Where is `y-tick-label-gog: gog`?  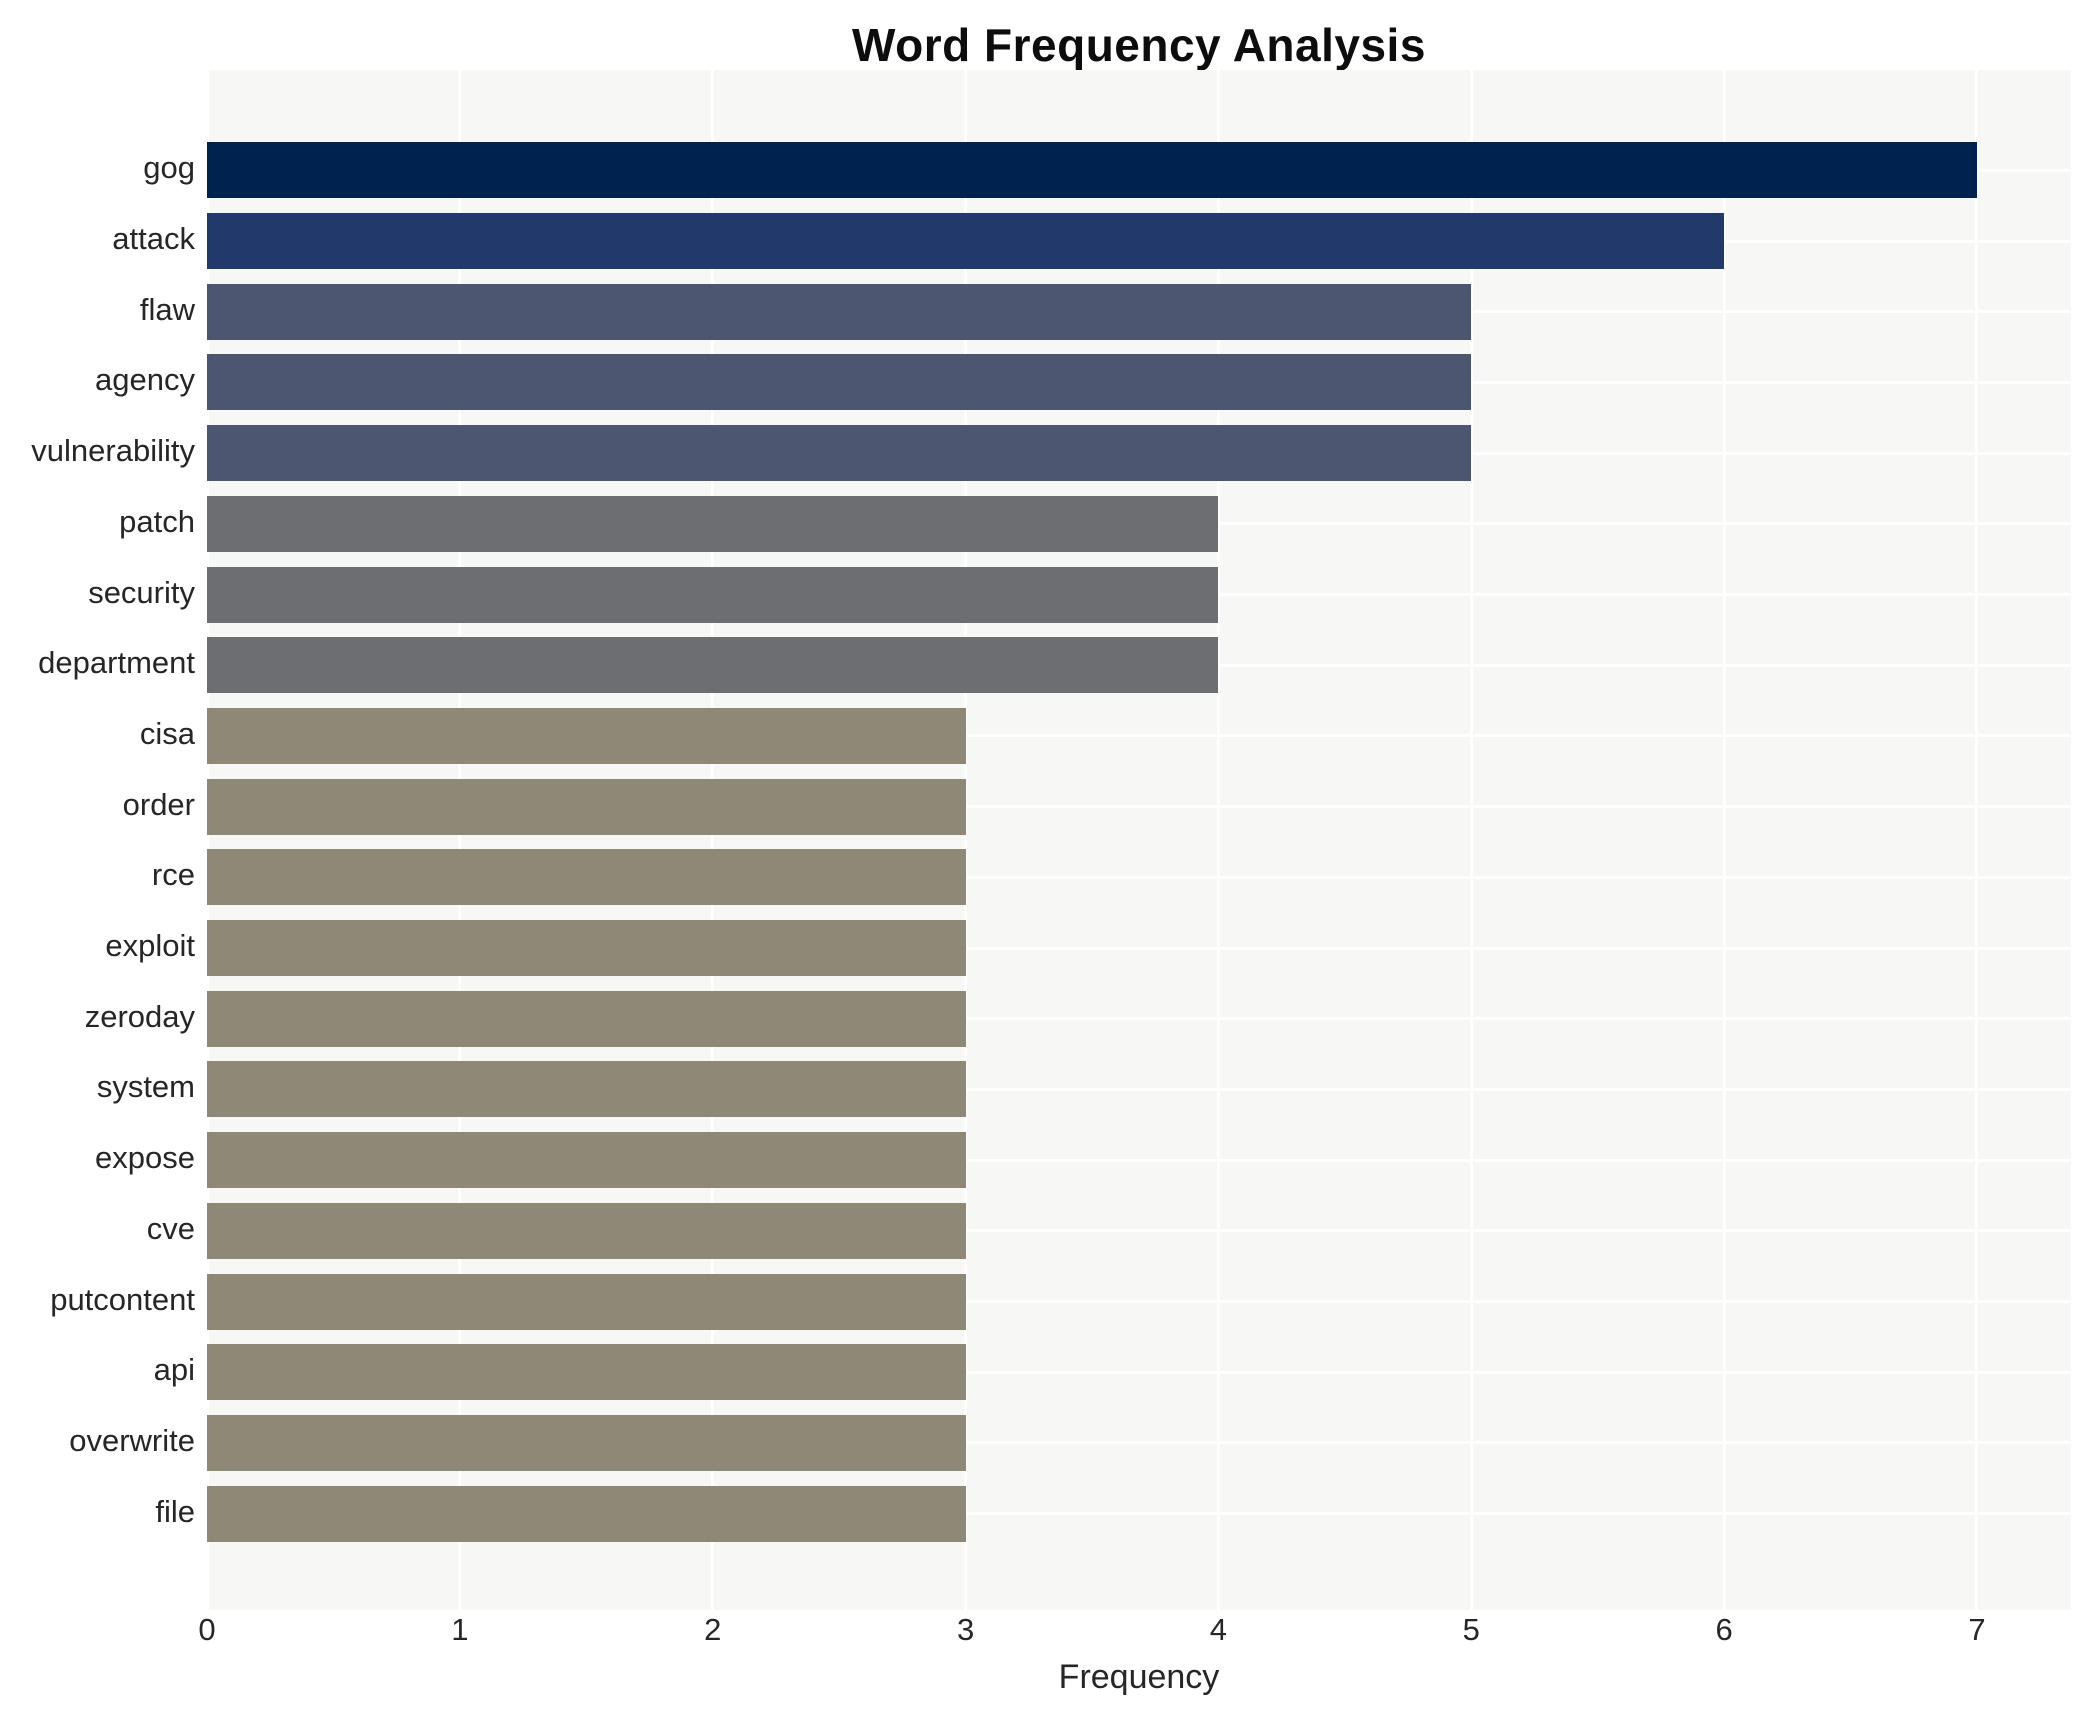
y-tick-label-gog: gog is located at coordinates (169, 168).